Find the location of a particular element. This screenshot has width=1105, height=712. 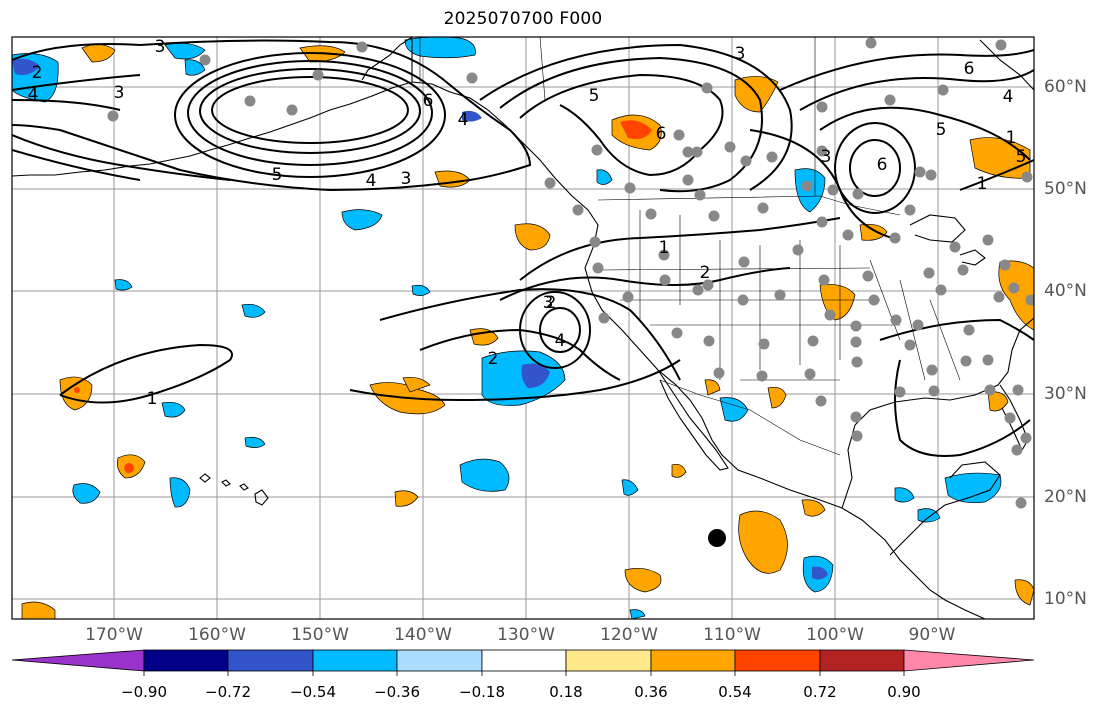

lat-tick-label: 20°N is located at coordinates (1065, 497).